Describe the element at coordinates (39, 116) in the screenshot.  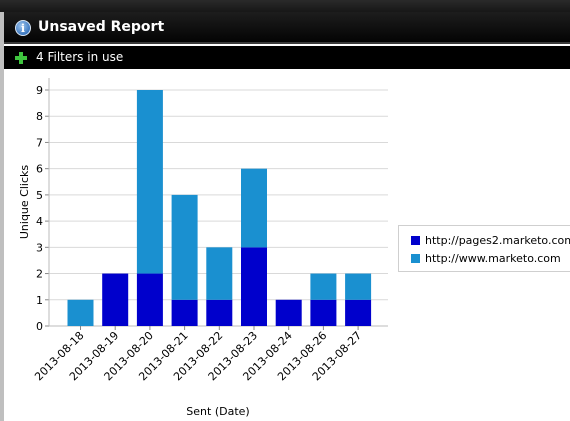
I see `y-tick-label: 8` at that location.